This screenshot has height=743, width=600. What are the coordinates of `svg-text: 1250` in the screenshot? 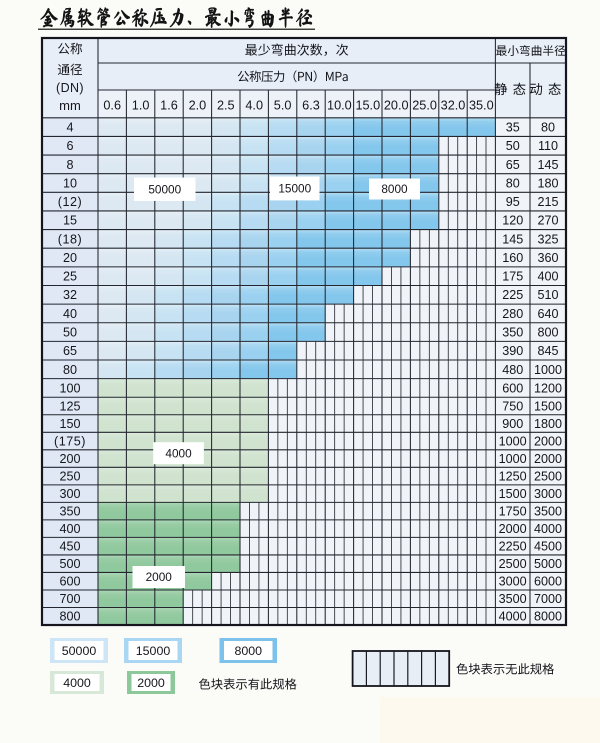 It's located at (513, 477).